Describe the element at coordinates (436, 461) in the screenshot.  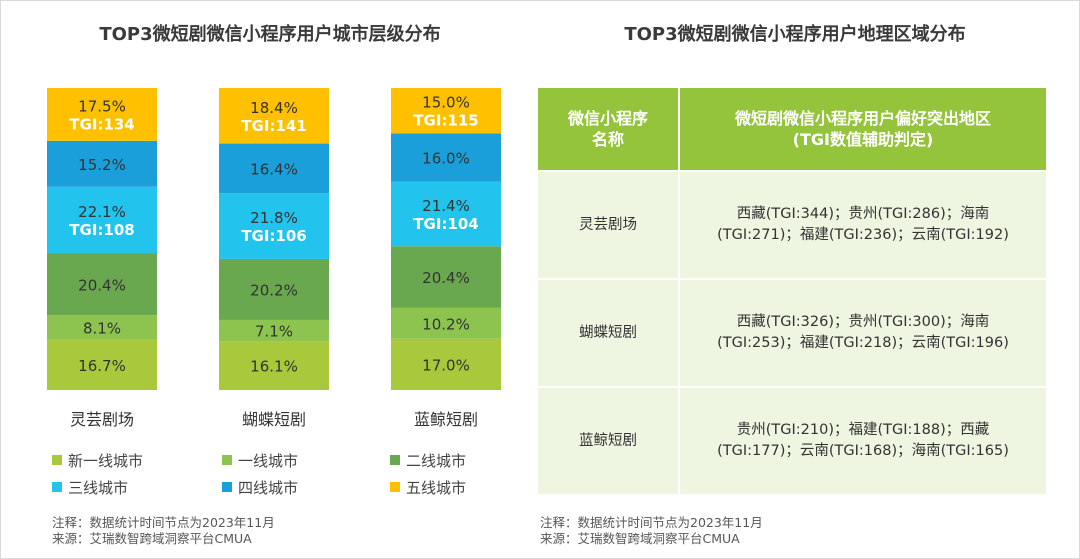
I see `legend-label: 二线城市` at that location.